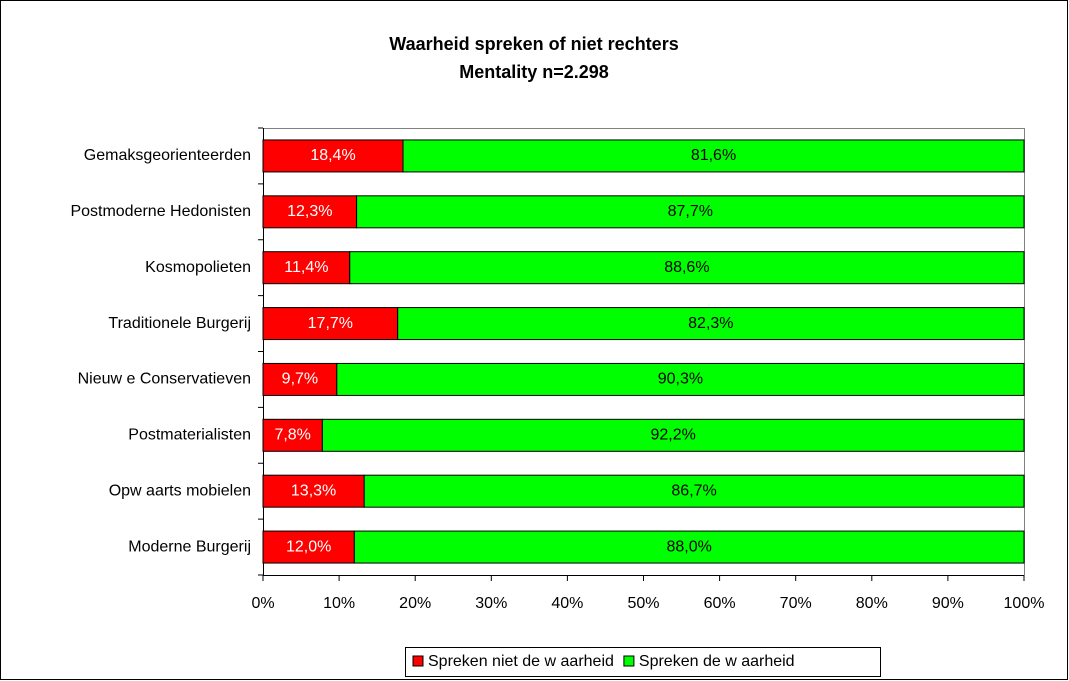  I want to click on value-label: 13,3%, so click(313, 490).